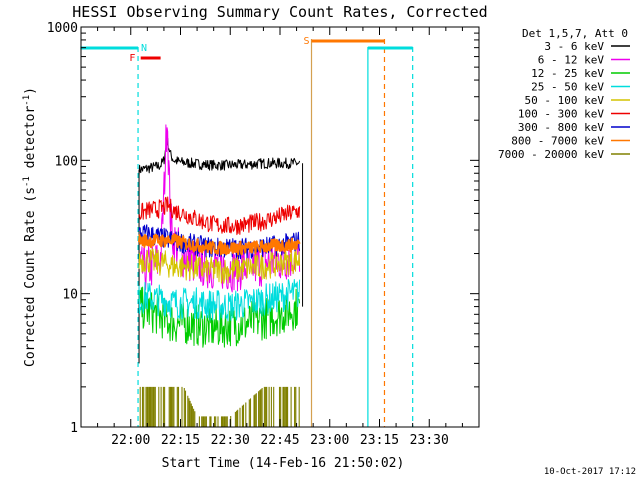 This screenshot has height=484, width=640. I want to click on legend-label: 100 - 300 keV, so click(561, 114).